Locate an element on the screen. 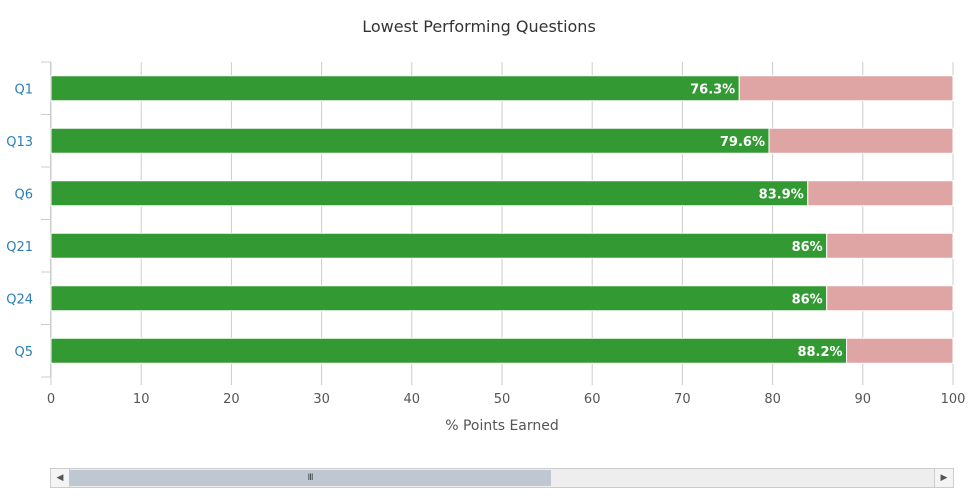 The height and width of the screenshot is (504, 980). chart-title: Lowest Performing Questions is located at coordinates (479, 26).